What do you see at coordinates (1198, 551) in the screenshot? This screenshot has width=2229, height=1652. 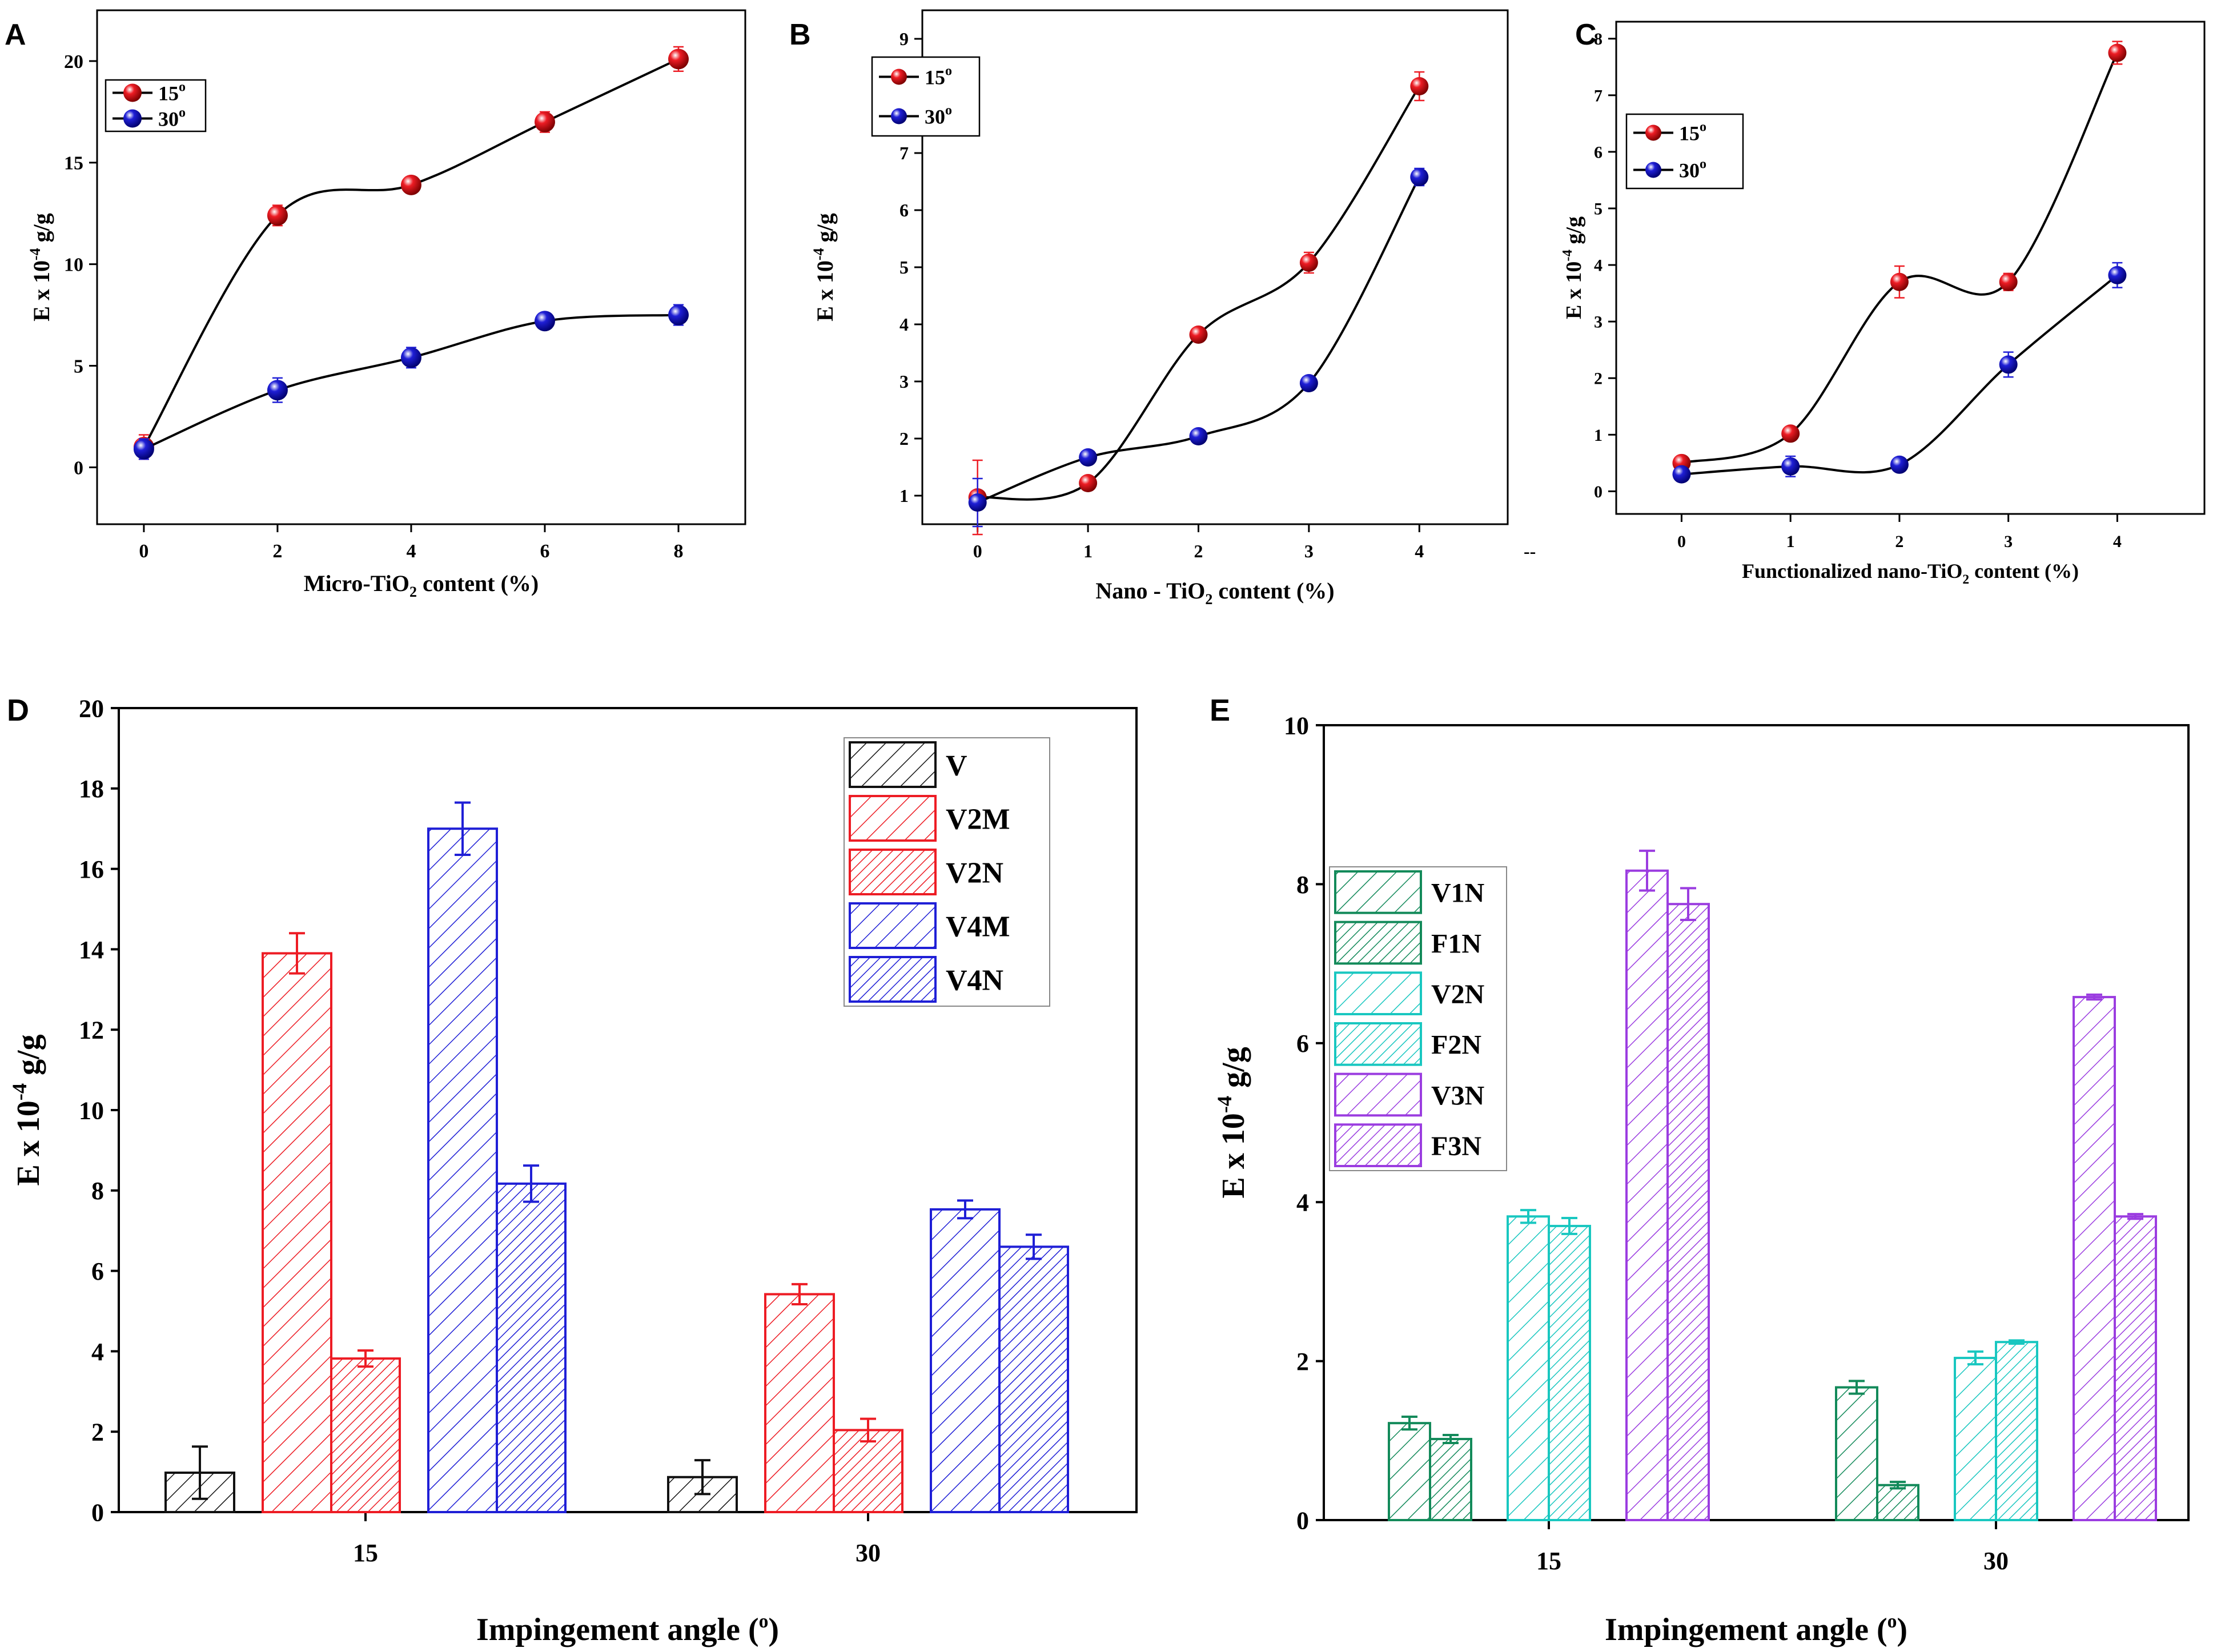 I see `x-tick-label: 2` at bounding box center [1198, 551].